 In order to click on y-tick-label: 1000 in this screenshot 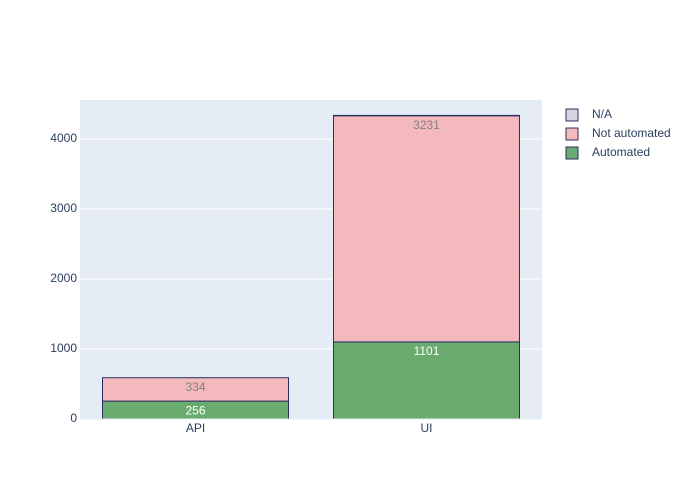, I will do `click(63, 348)`.